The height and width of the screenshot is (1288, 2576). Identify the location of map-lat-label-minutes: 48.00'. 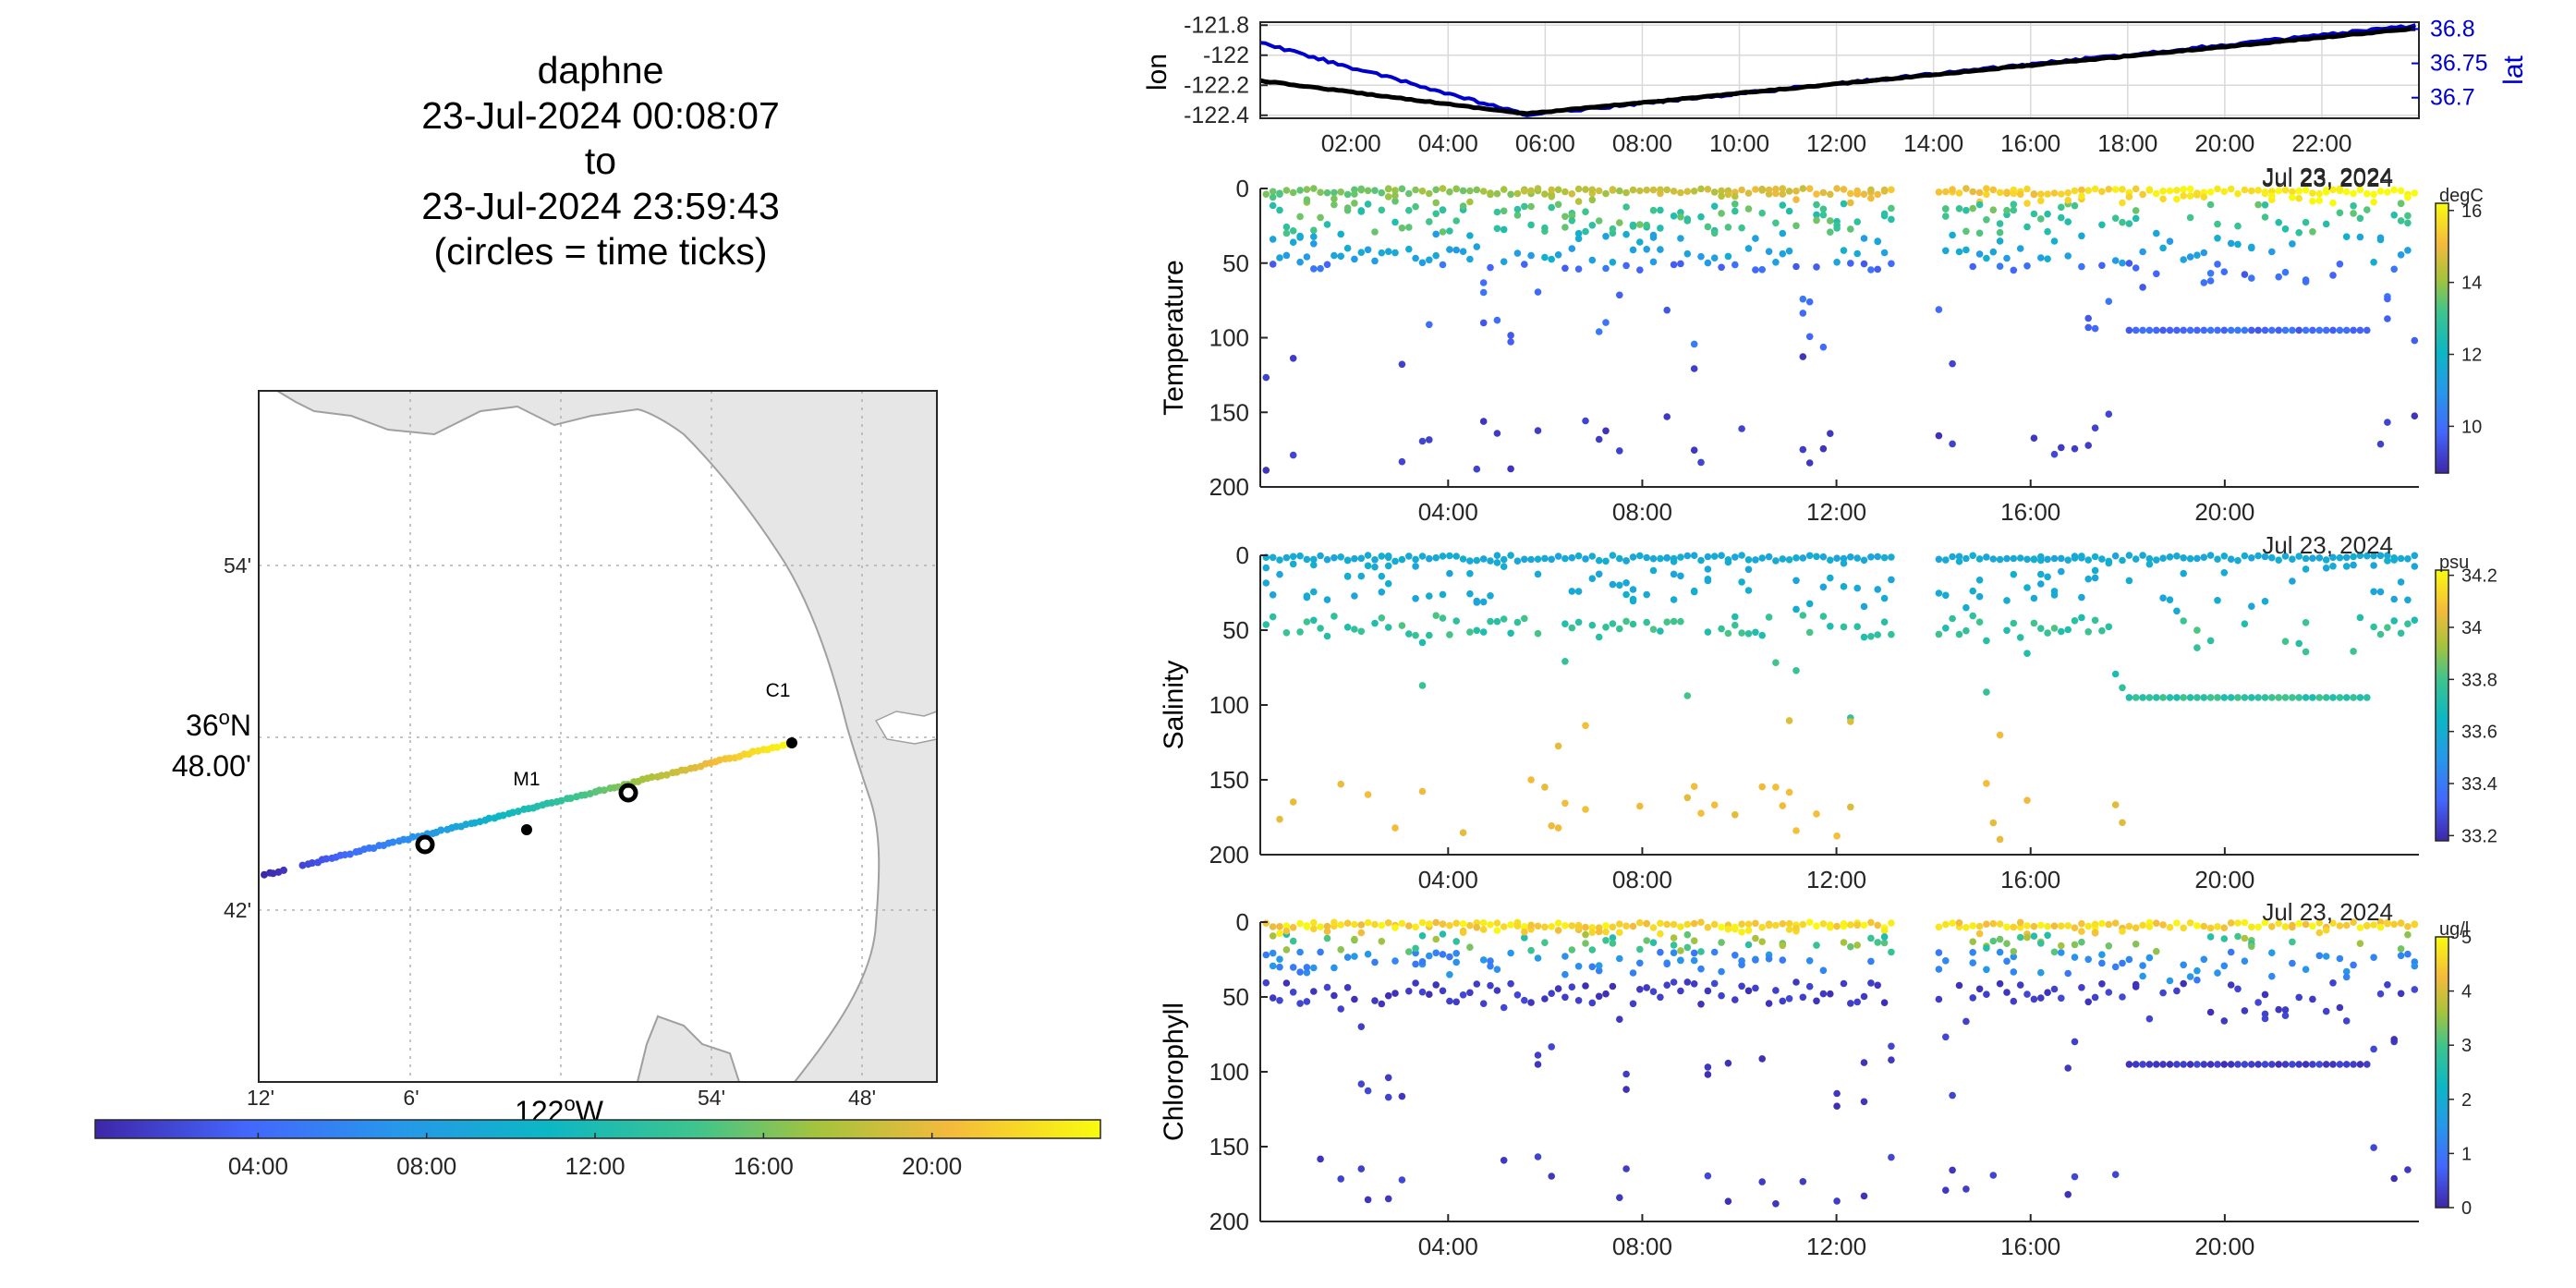
(211, 766).